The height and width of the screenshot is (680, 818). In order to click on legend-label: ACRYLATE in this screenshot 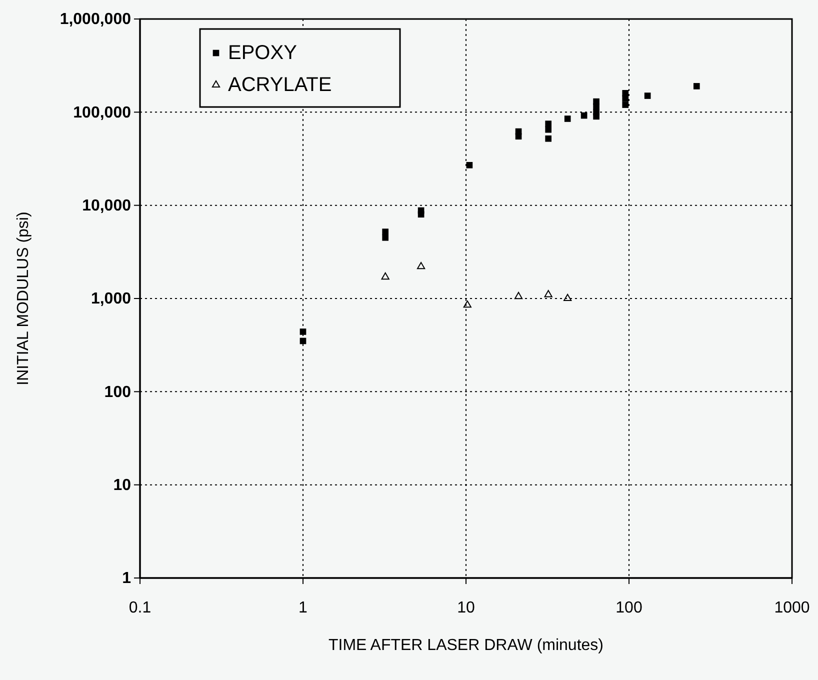, I will do `click(280, 85)`.